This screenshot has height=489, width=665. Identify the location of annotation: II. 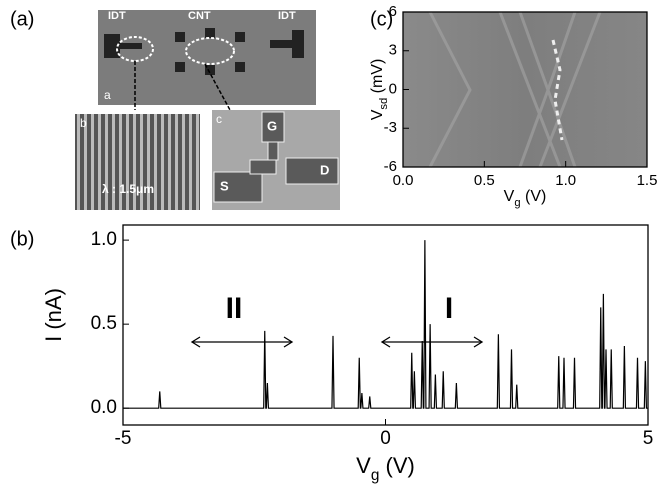
(234, 308).